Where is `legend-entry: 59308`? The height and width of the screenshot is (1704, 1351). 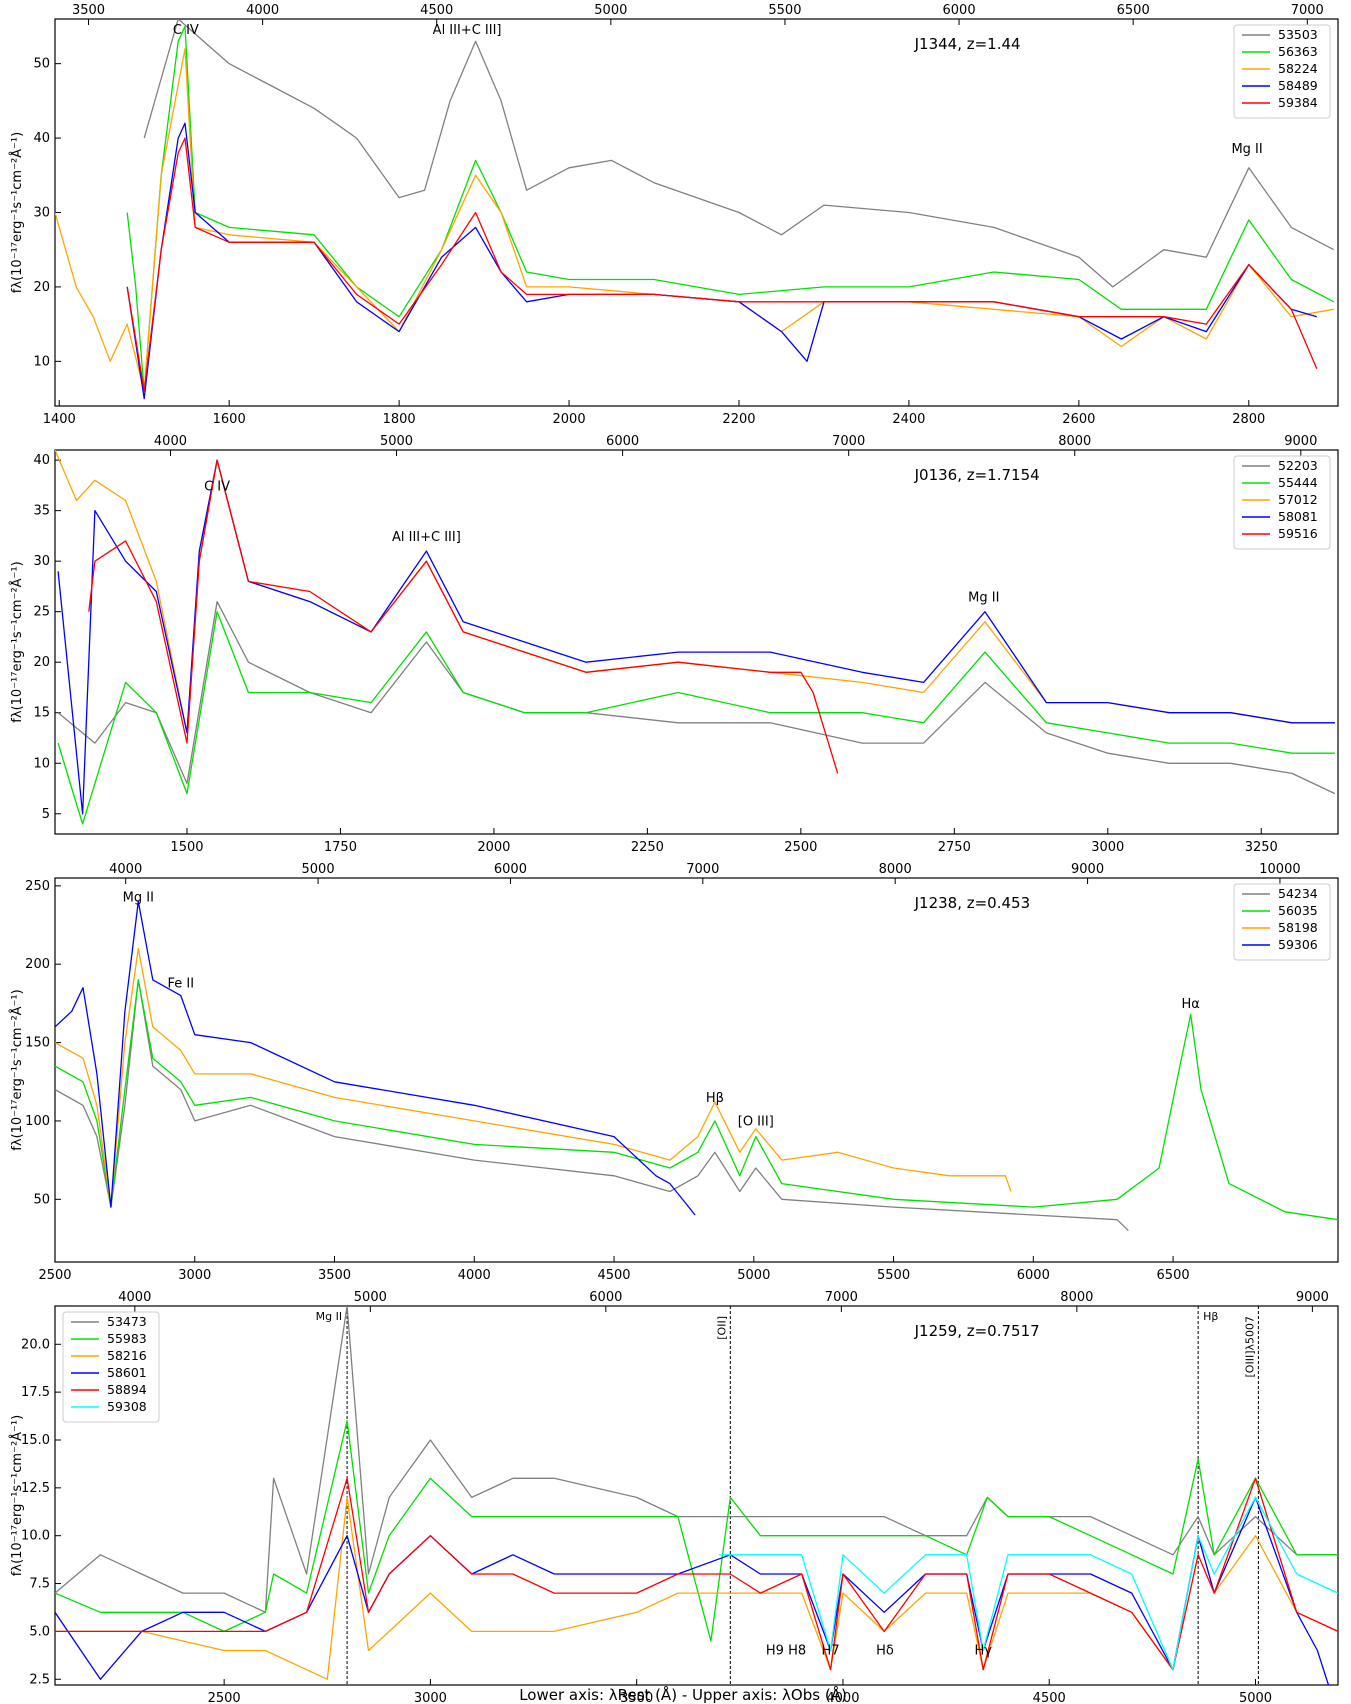 legend-entry: 59308 is located at coordinates (127, 1406).